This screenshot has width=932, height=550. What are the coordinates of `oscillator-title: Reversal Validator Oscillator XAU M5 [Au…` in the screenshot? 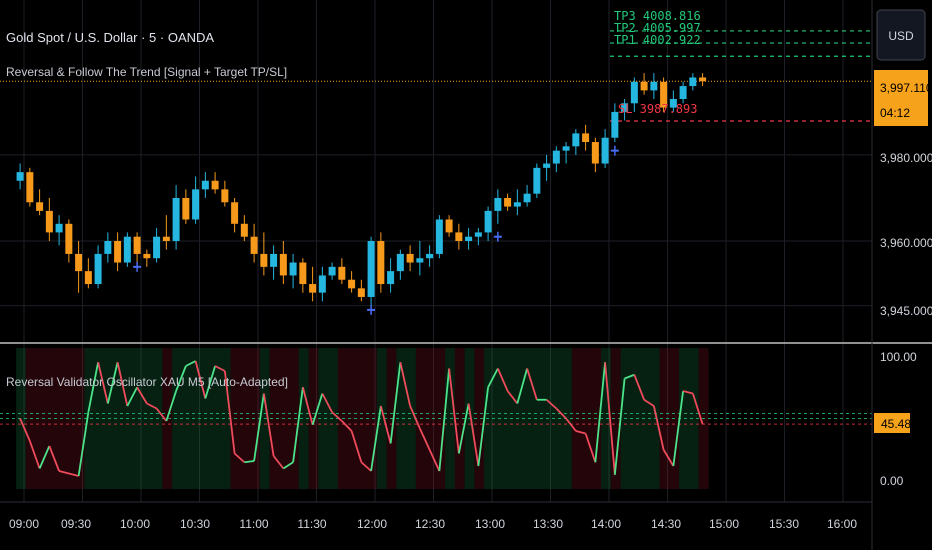 It's located at (147, 382).